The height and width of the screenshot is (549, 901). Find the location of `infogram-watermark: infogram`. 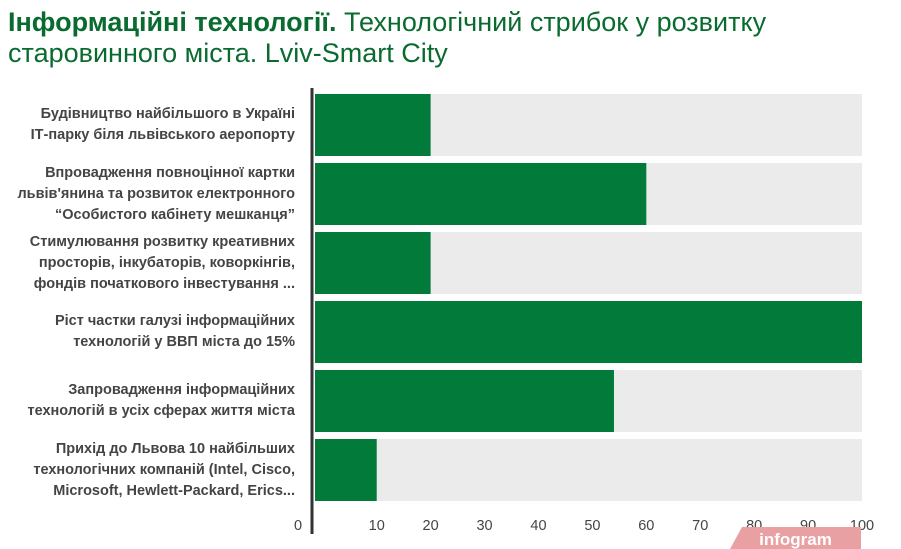

infogram-watermark: infogram is located at coordinates (795, 538).